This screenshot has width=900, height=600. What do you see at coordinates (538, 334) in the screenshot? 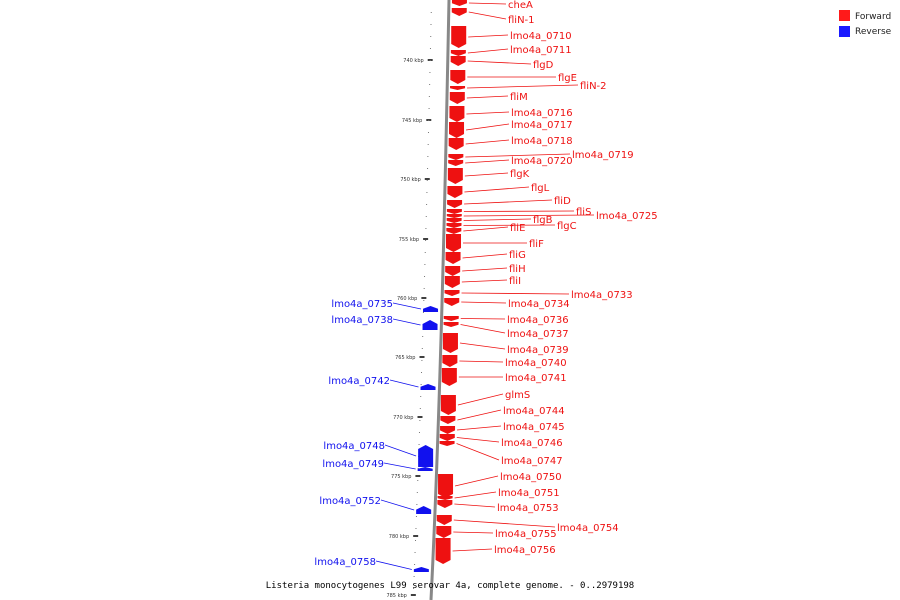
I see `forward-gene-label: lmo4a_0737` at bounding box center [538, 334].